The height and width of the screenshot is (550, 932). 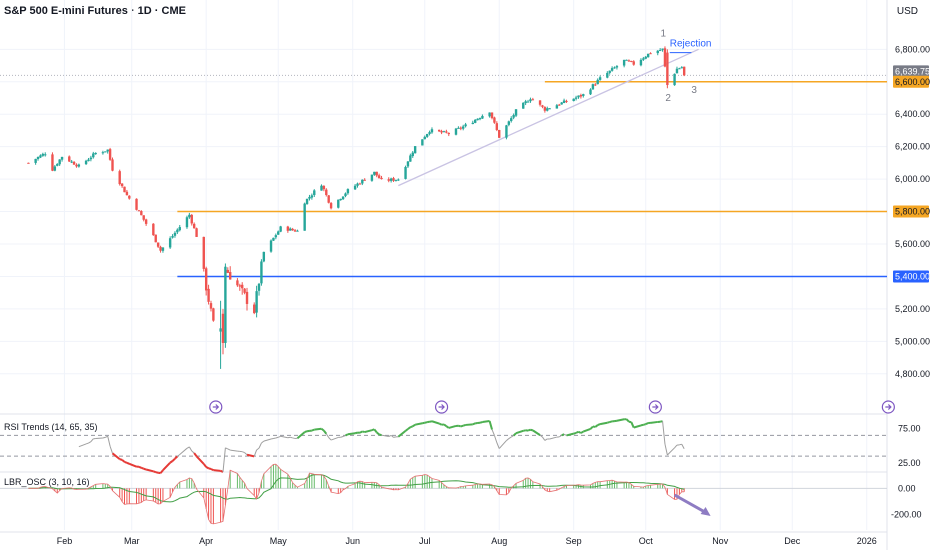 What do you see at coordinates (909, 428) in the screenshot?
I see `rsi-tick-label: 75.00` at bounding box center [909, 428].